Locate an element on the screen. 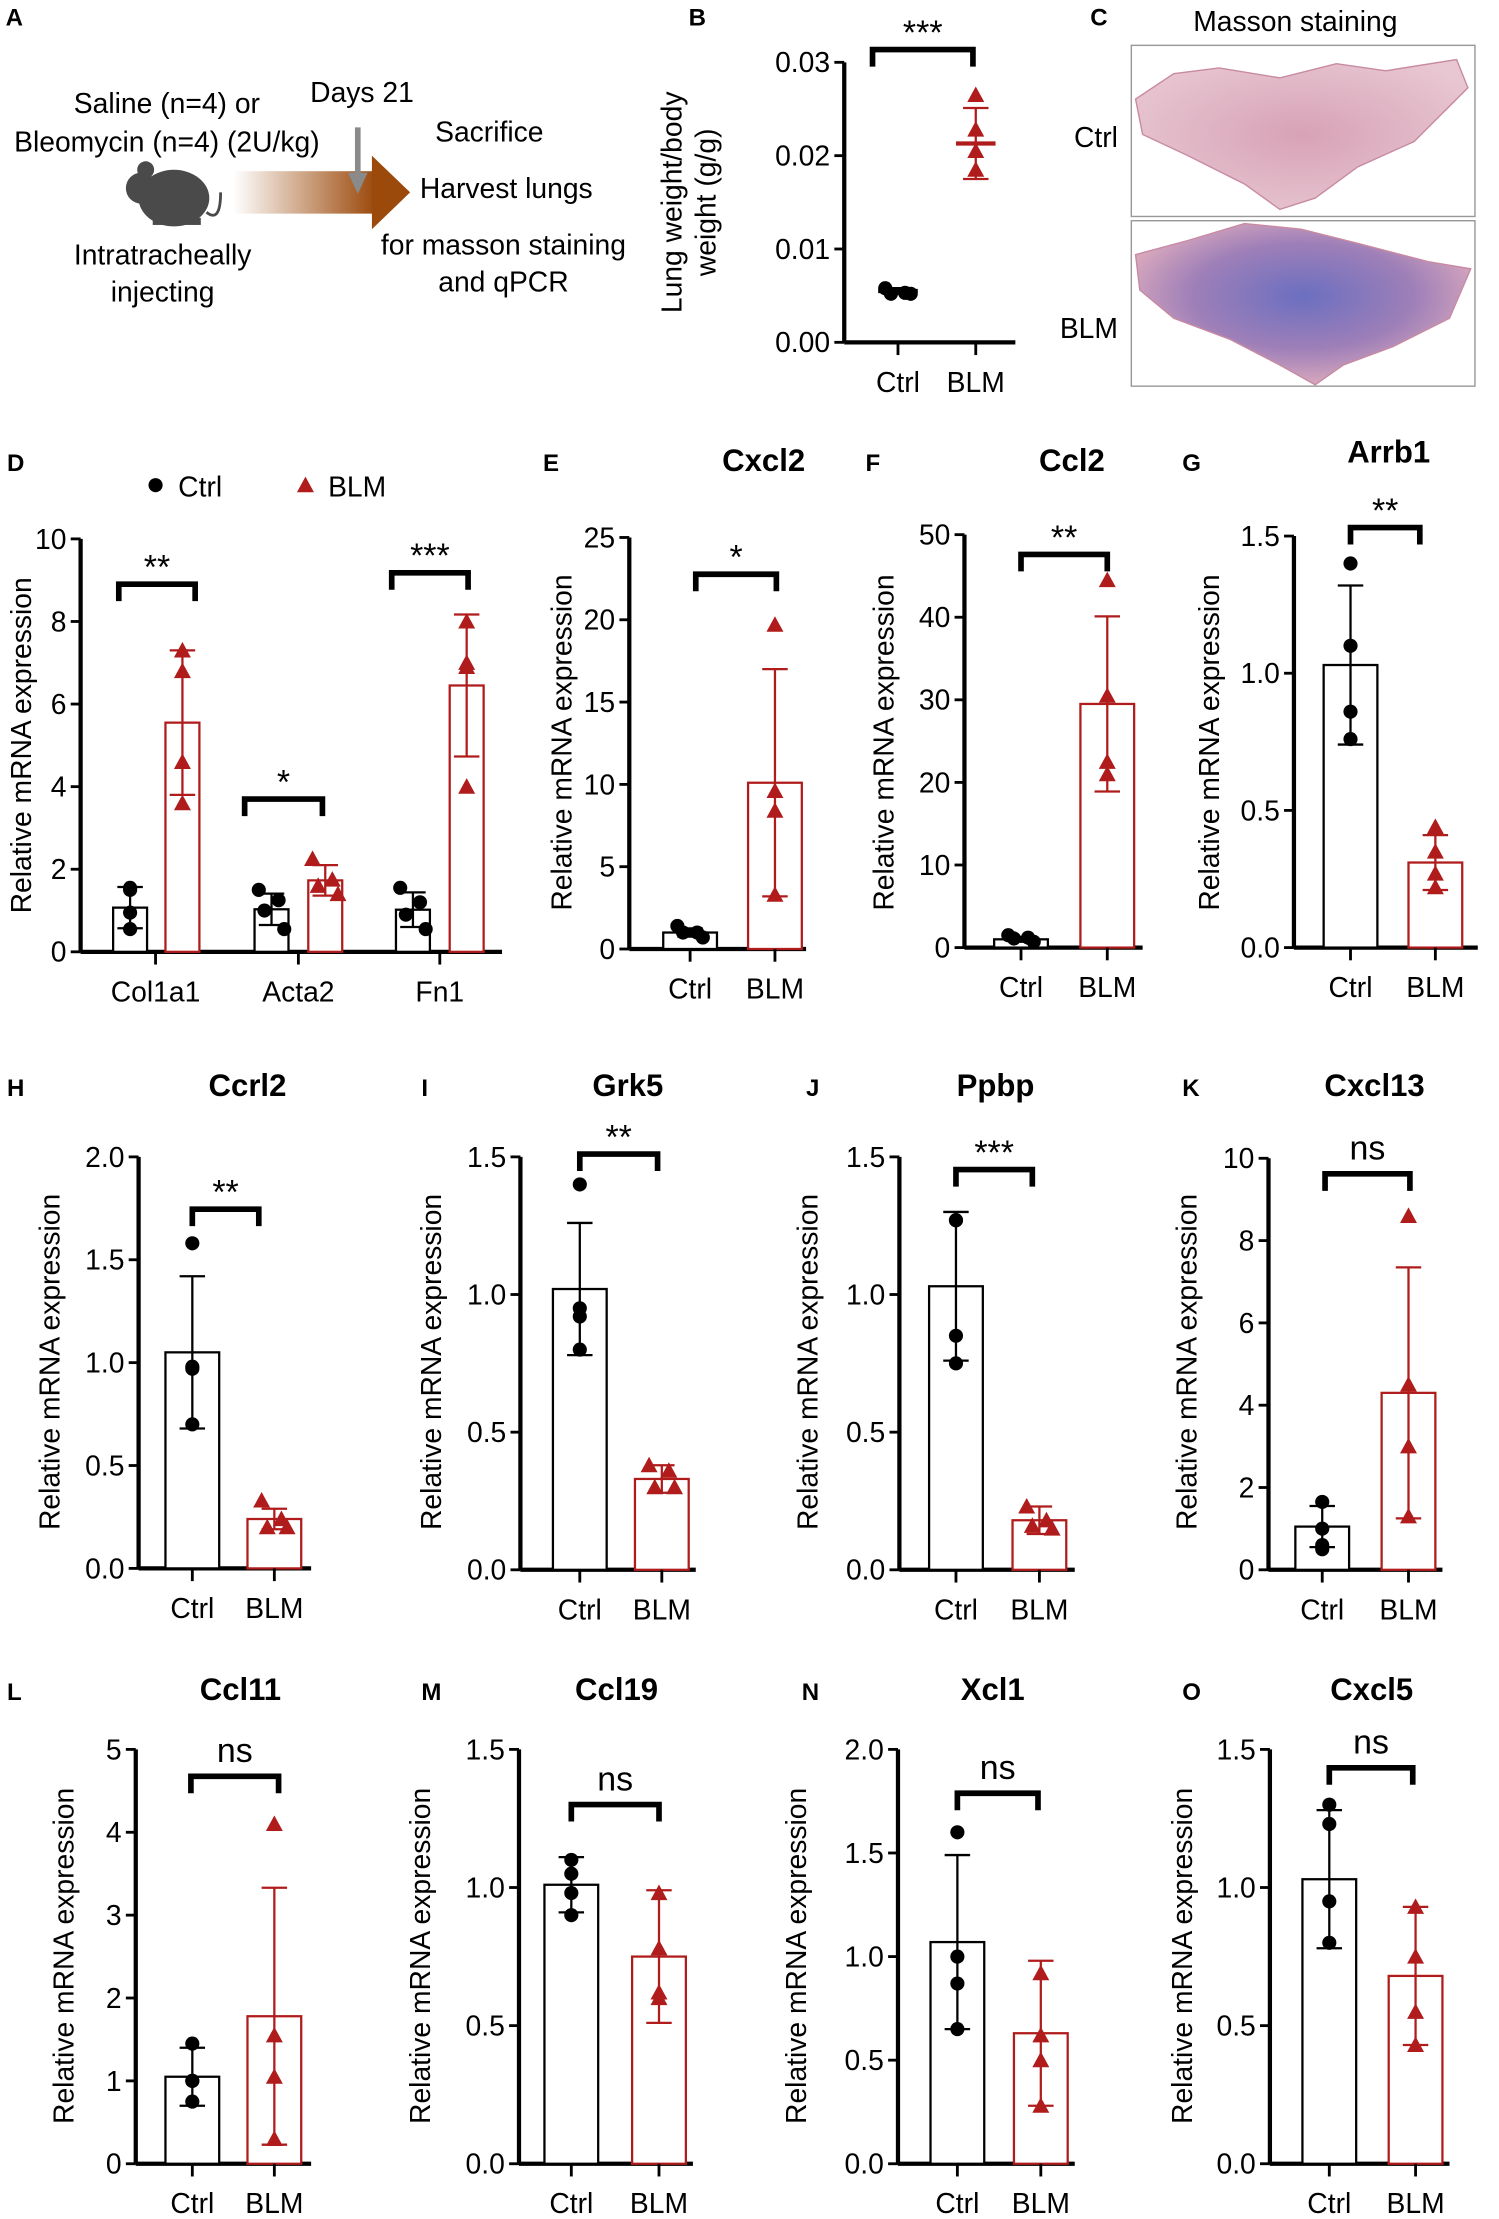 This screenshot has height=2219, width=1499. legend-blm-marker is located at coordinates (305, 484).